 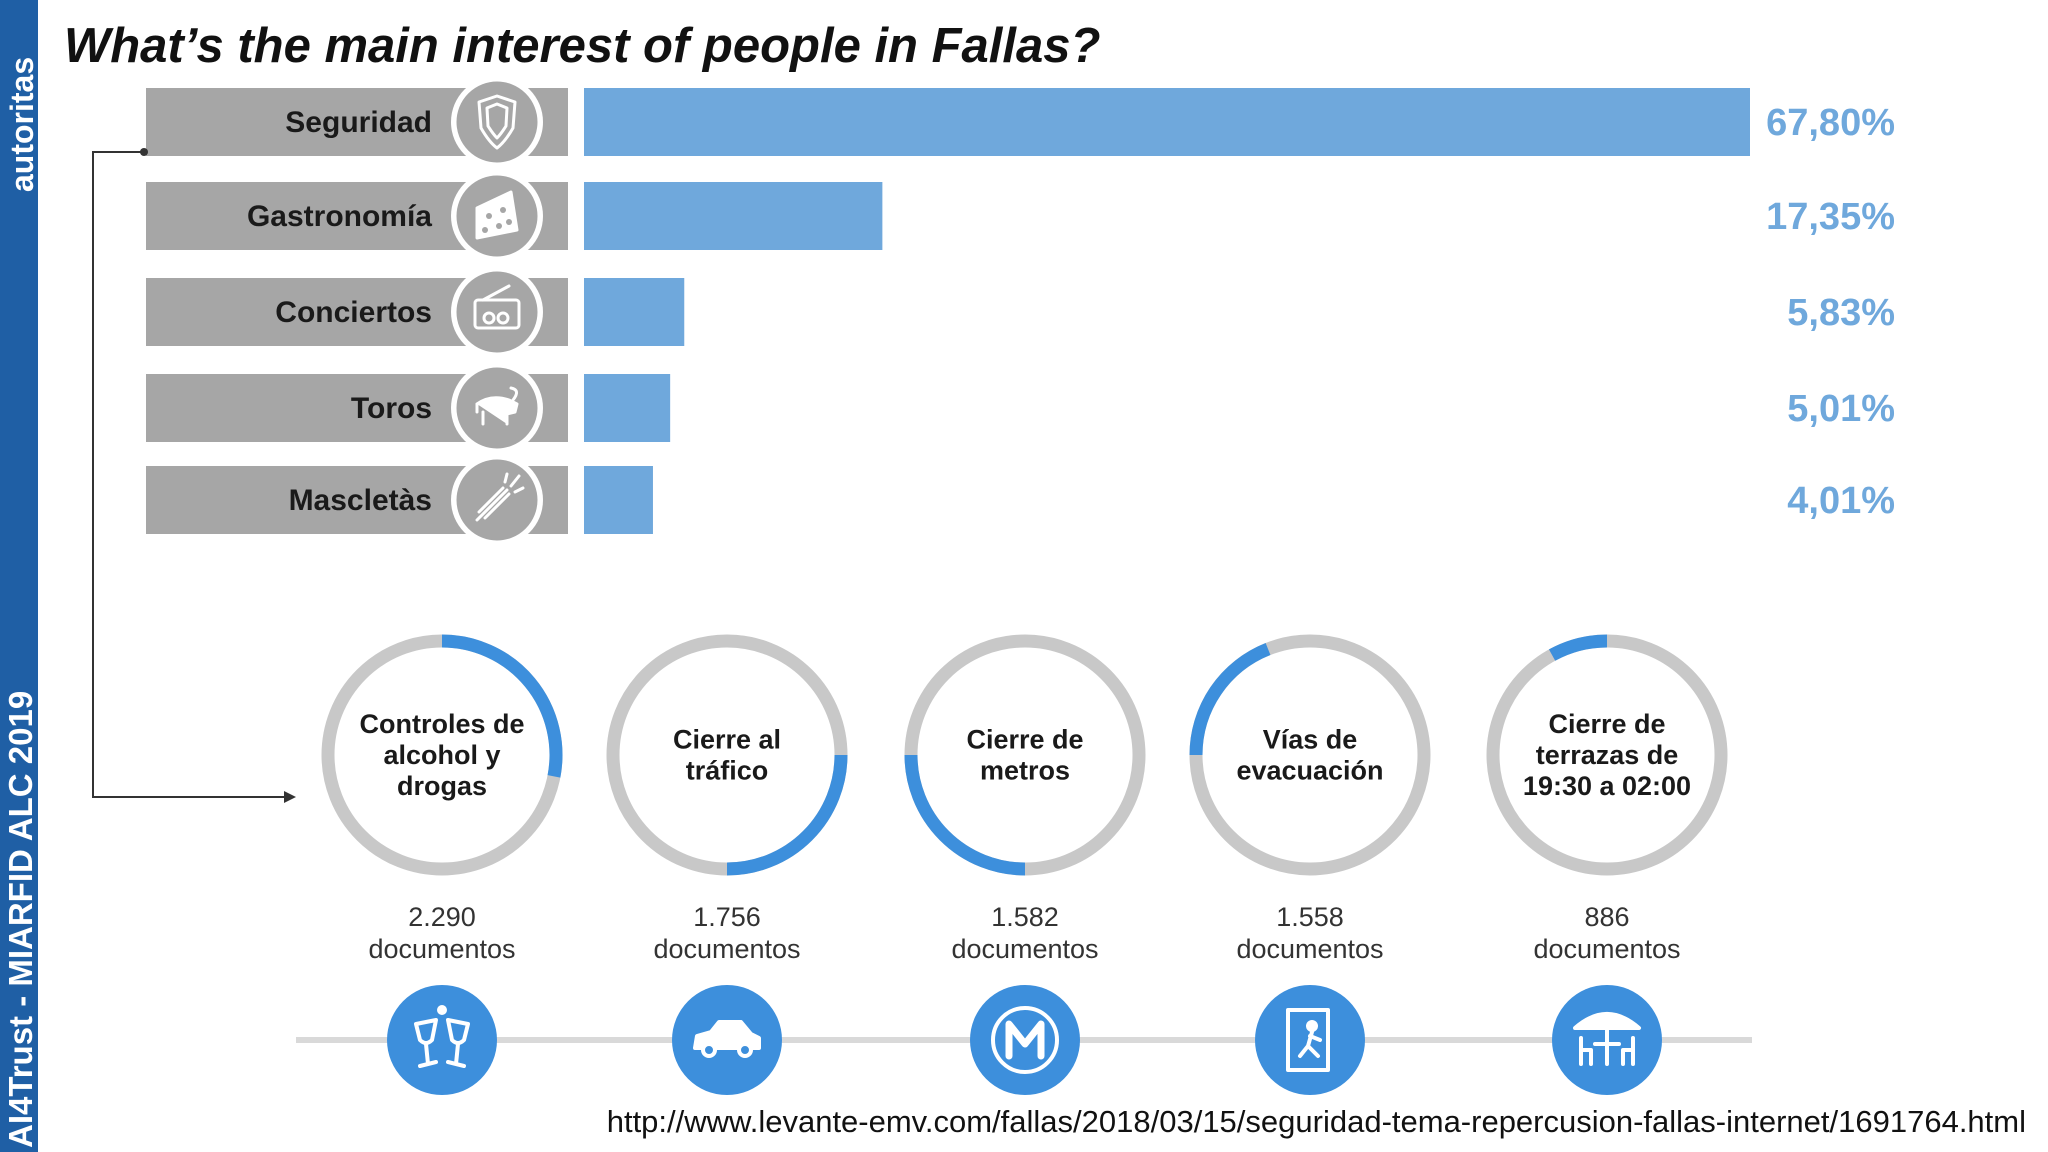 I want to click on connector-arrow, so click(x=290, y=797).